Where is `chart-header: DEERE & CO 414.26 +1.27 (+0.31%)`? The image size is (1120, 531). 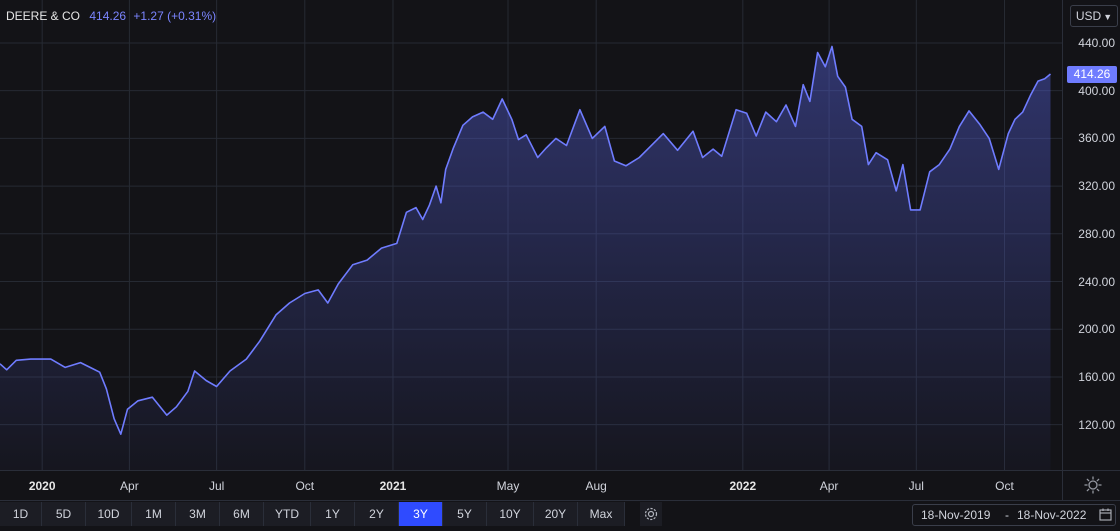
chart-header: DEERE & CO 414.26 +1.27 (+0.31%) is located at coordinates (111, 16).